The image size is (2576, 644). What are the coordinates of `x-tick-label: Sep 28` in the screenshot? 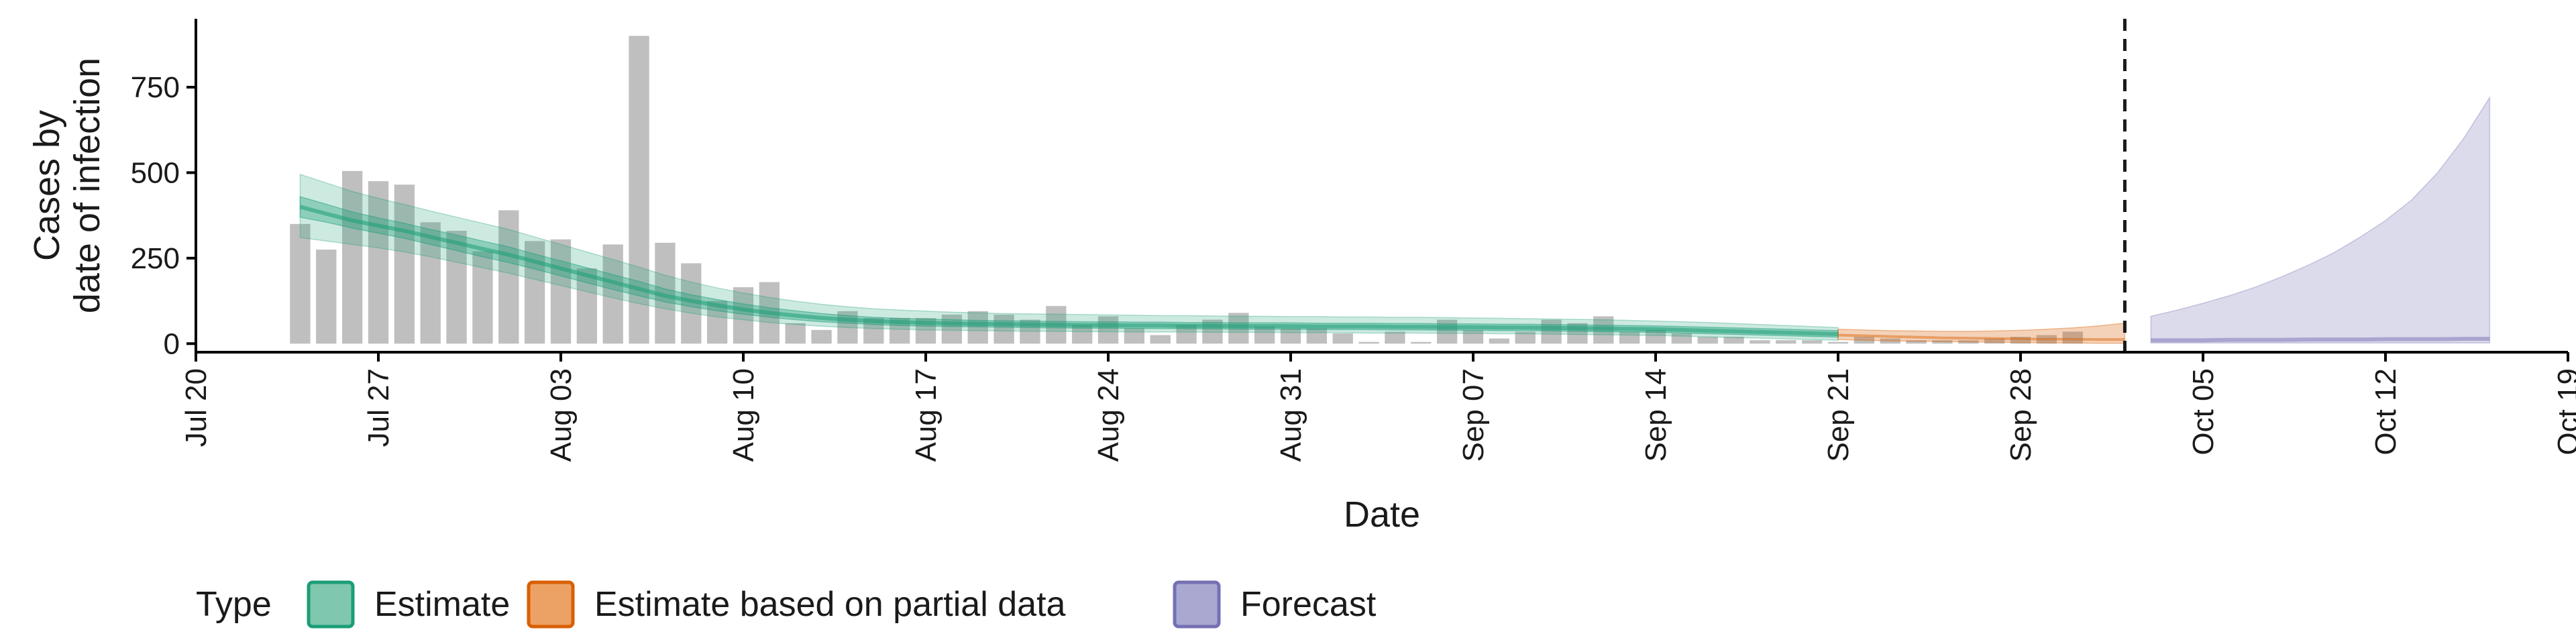 It's located at (2020, 415).